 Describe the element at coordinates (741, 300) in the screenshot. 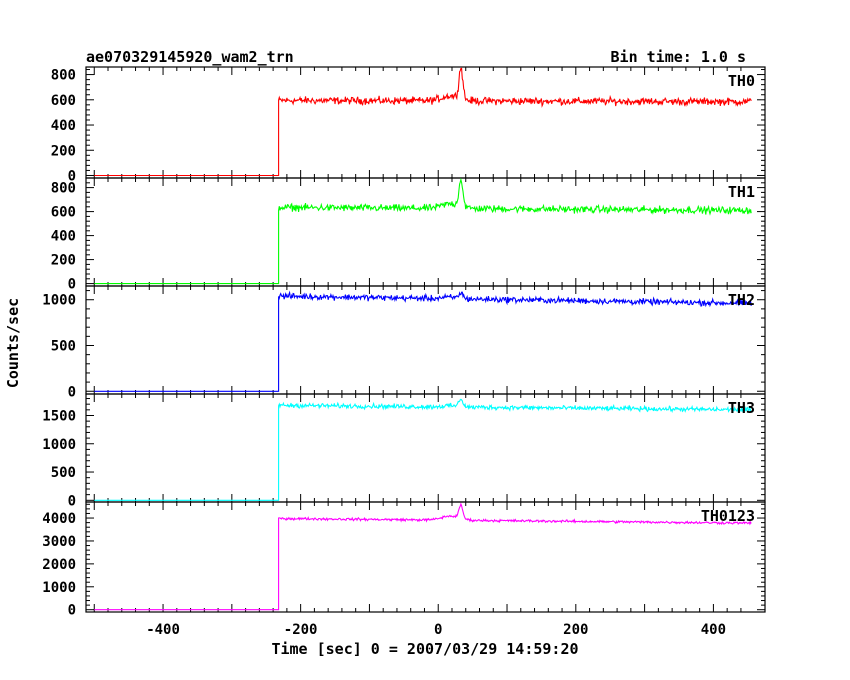

I see `panel-label-th2: TH2` at that location.